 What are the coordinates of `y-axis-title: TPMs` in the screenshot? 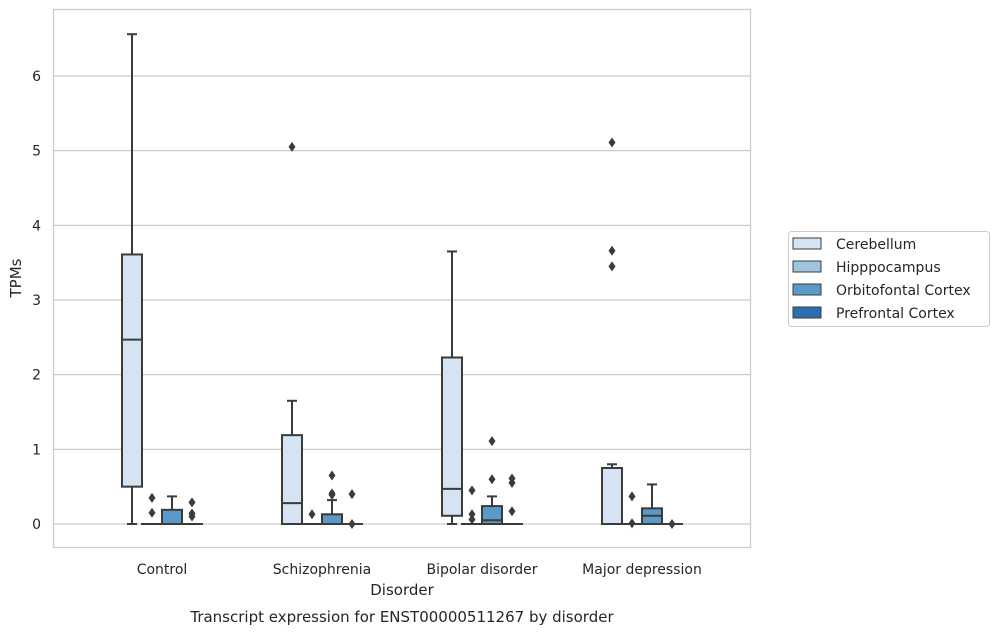 It's located at (16, 278).